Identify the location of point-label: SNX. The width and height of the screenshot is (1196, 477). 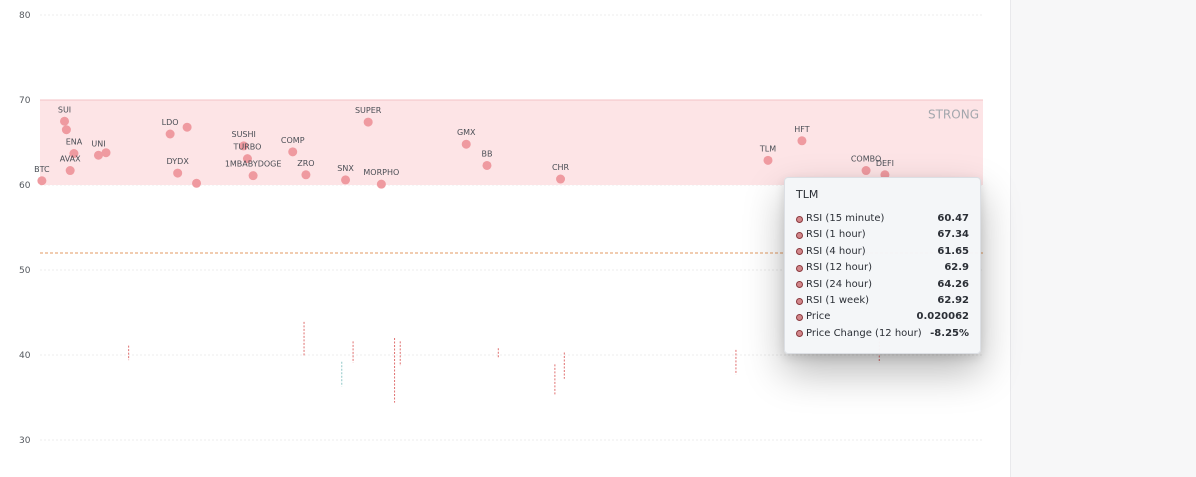
(345, 168).